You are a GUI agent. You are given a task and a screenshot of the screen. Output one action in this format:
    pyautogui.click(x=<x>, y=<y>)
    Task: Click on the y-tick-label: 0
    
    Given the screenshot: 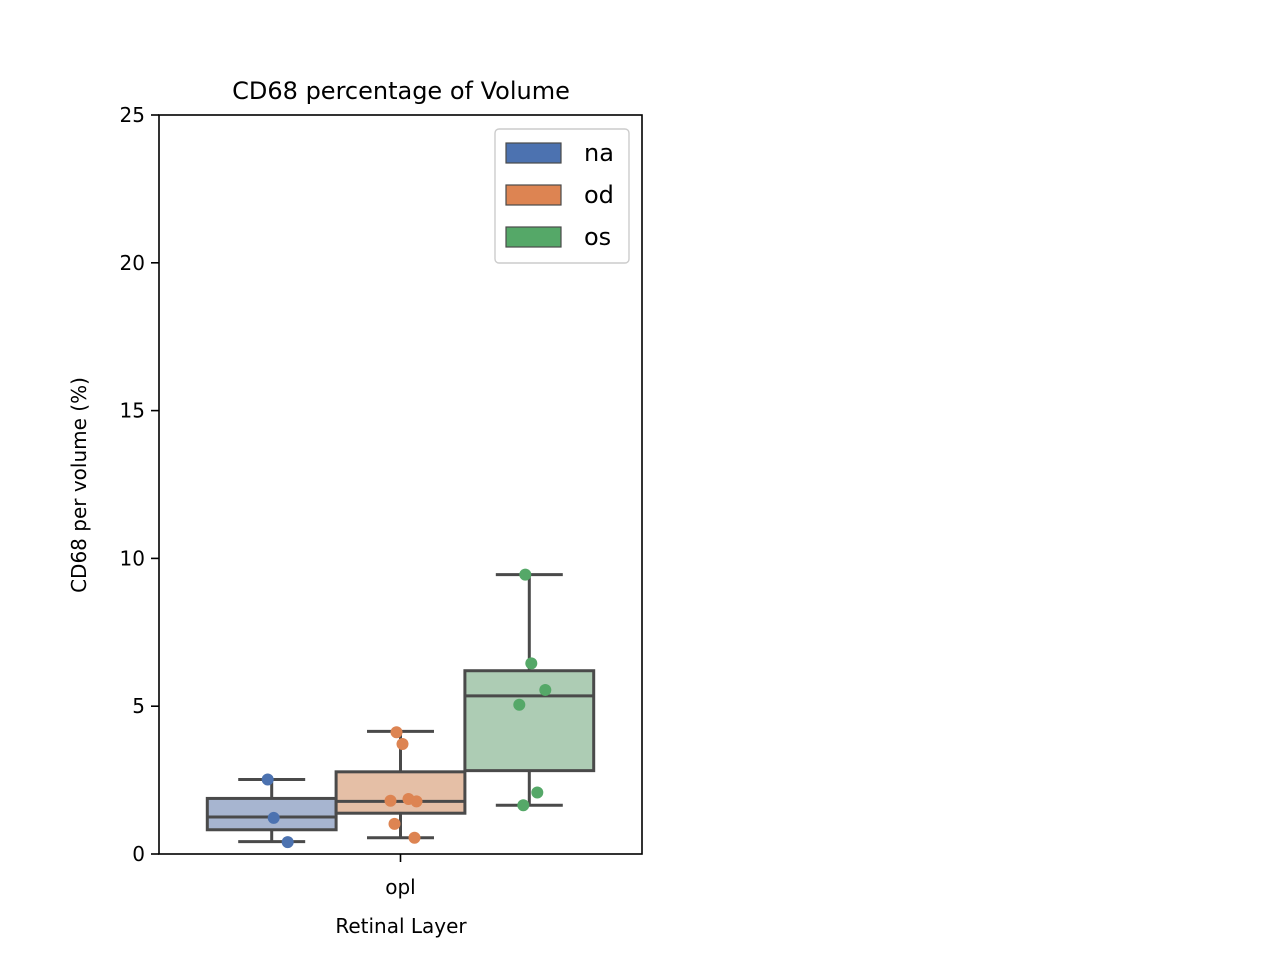 What is the action you would take?
    pyautogui.click(x=138, y=854)
    